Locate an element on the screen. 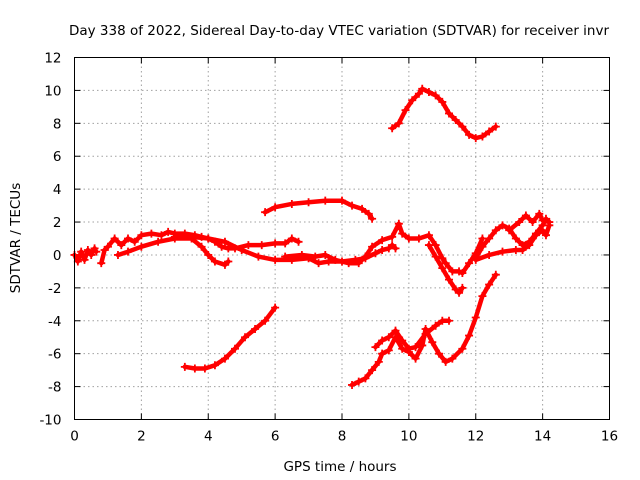  y-axis-label: SDTVAR / TECUs is located at coordinates (16, 238).